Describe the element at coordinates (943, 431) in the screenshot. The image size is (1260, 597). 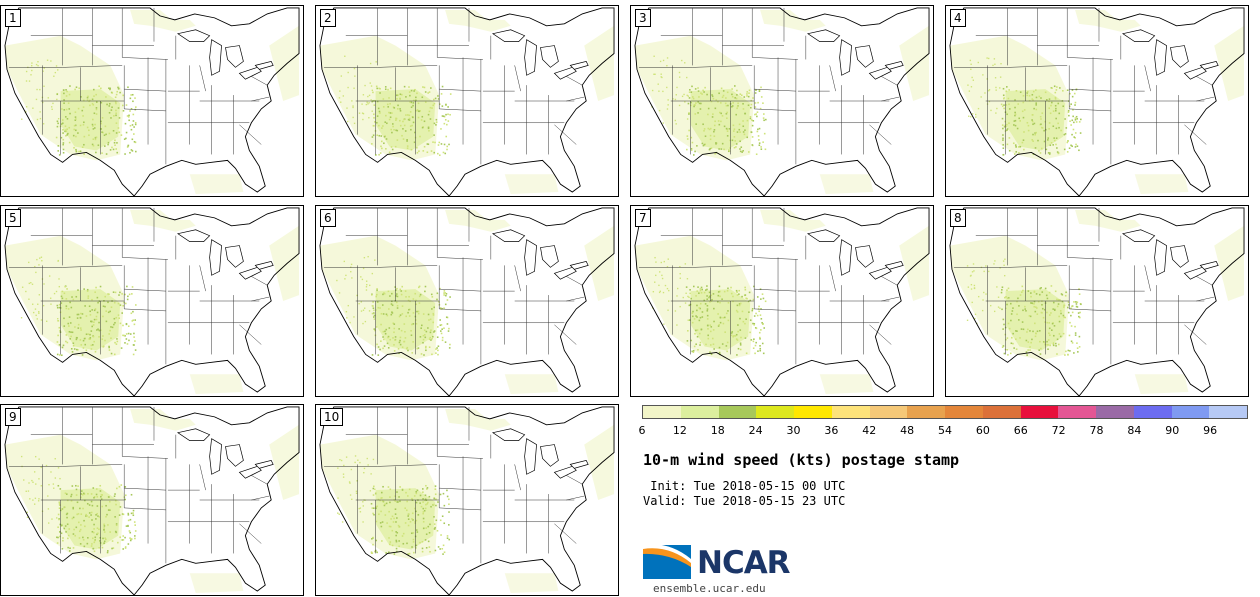
I see `colorbar-ticks: 6 12 18 24 30 36 42 48 54 60 66 72 78 84 90 96` at that location.